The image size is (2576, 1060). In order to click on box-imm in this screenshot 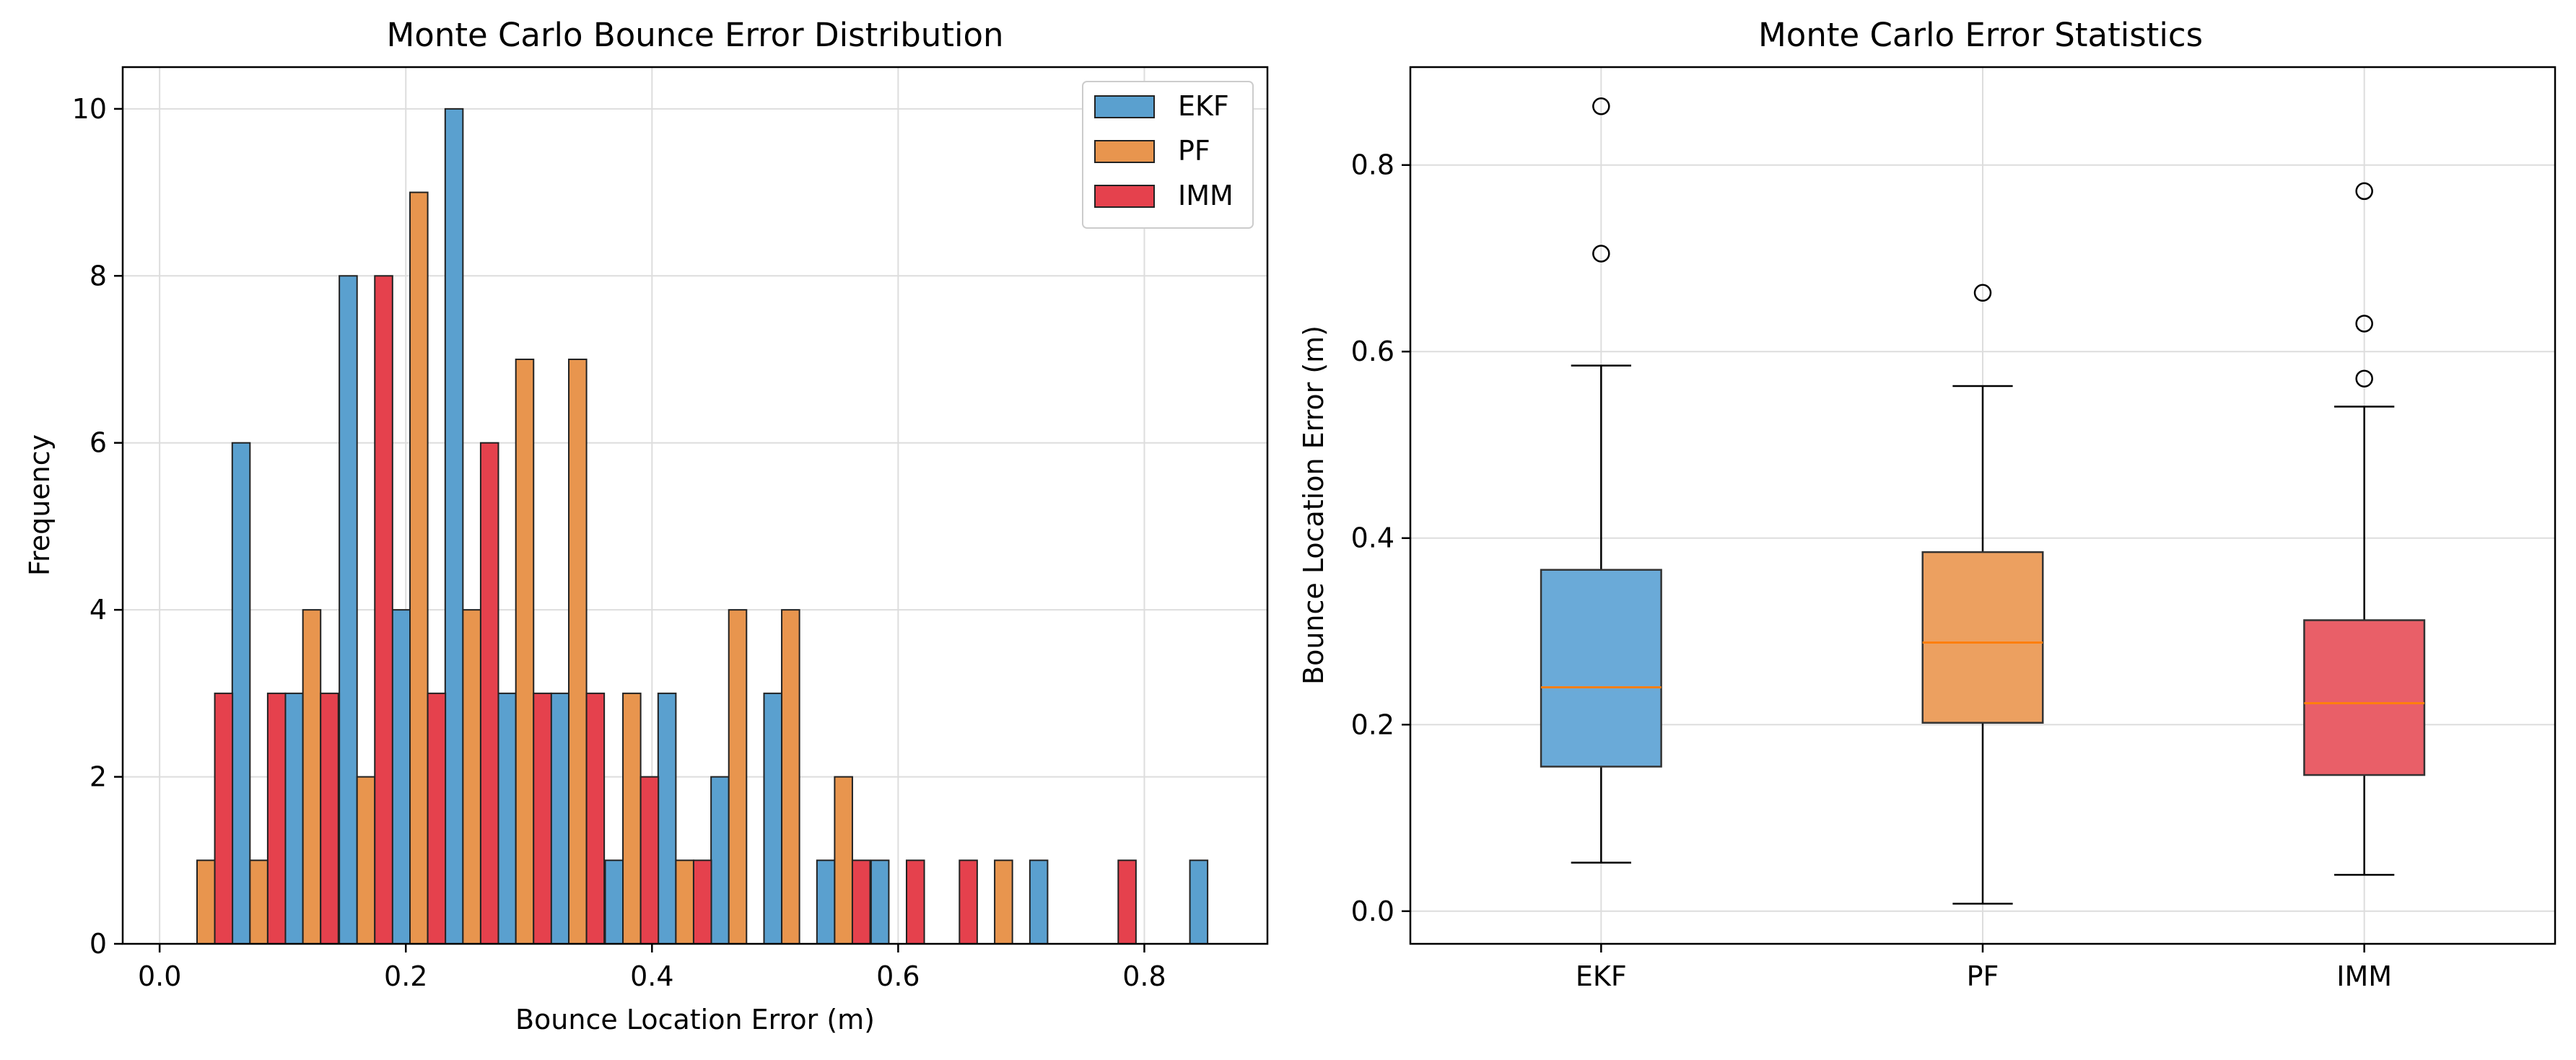, I will do `click(2364, 697)`.